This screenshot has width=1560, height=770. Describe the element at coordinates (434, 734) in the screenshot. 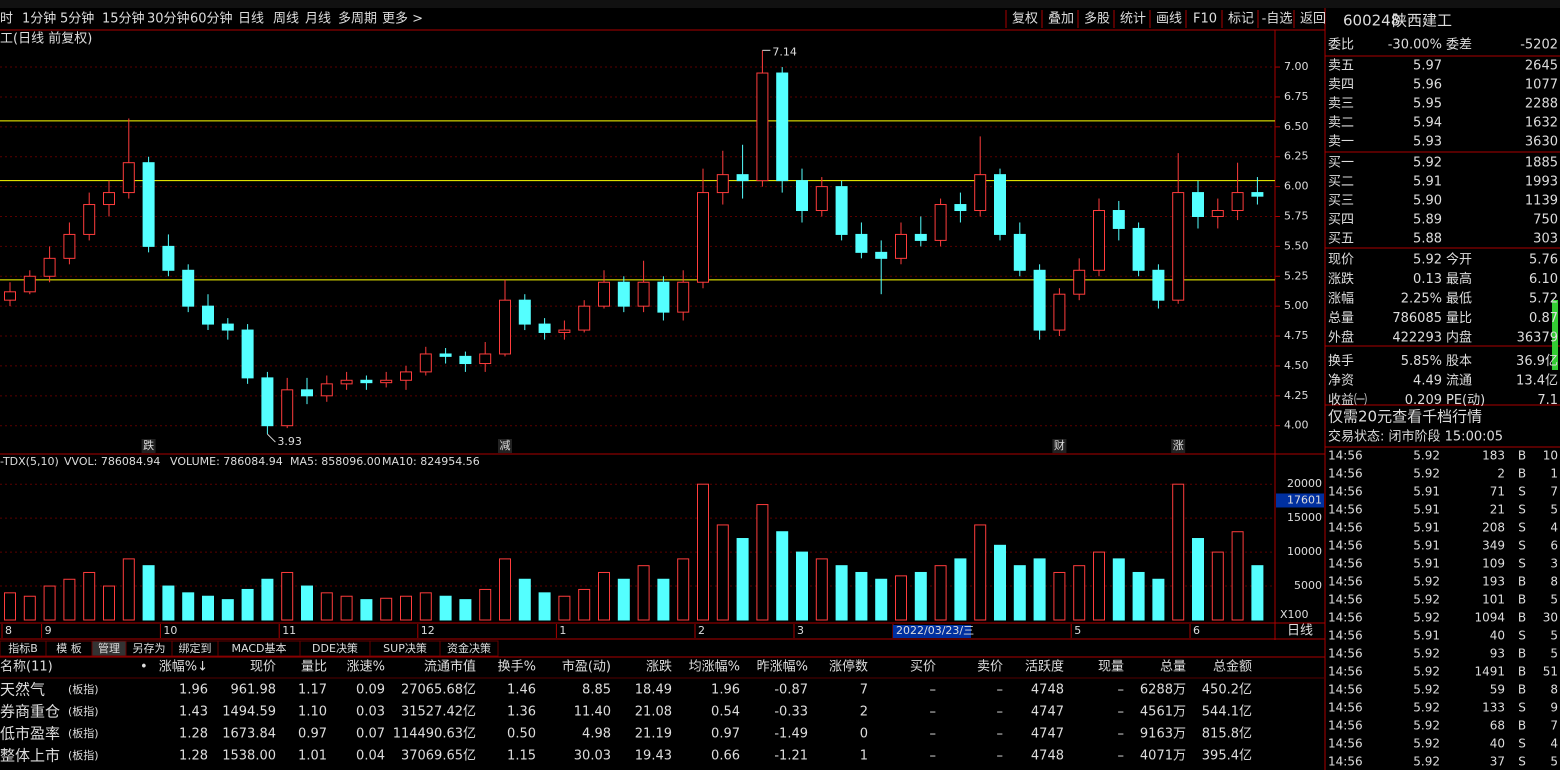

I see `table-cell: 114490.63亿` at that location.